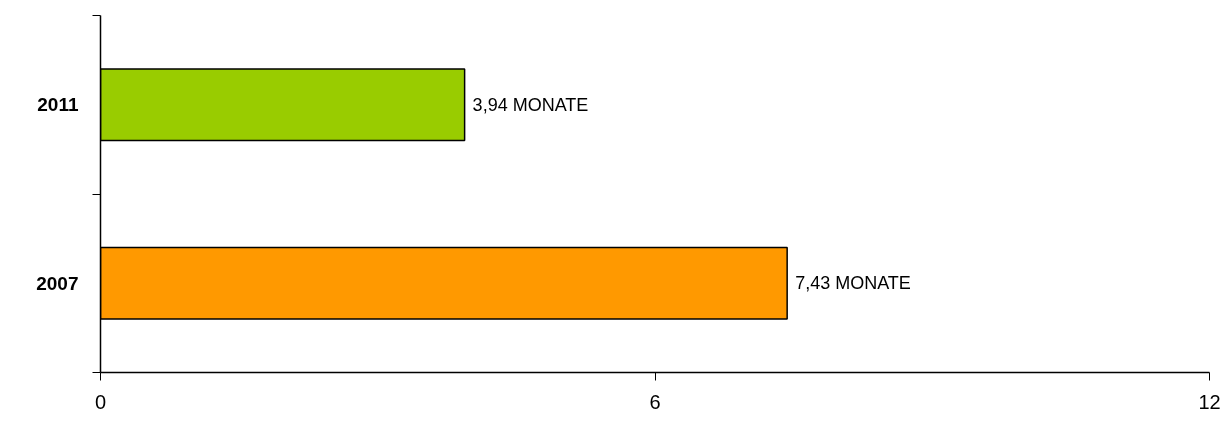 The width and height of the screenshot is (1229, 422). What do you see at coordinates (1209, 401) in the screenshot?
I see `x-tick-label: 12` at bounding box center [1209, 401].